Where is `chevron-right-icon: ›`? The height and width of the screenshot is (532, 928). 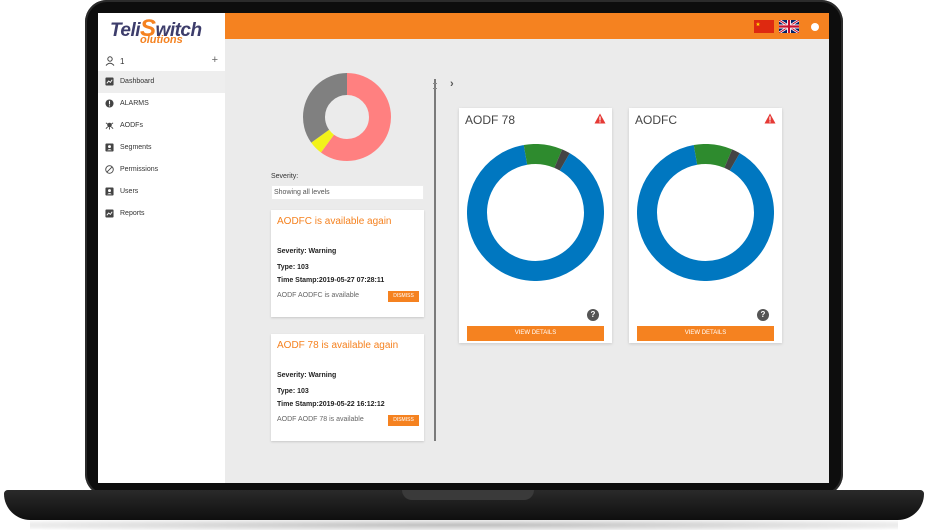
chevron-right-icon: › is located at coordinates (452, 84).